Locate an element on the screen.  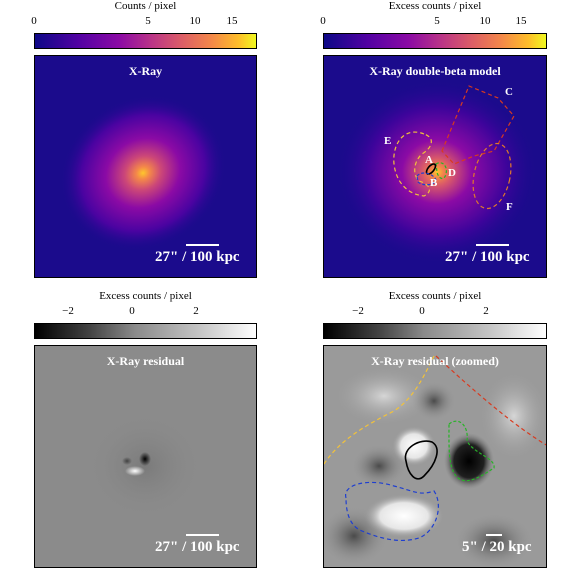
region-f-contour is located at coordinates (492, 176).